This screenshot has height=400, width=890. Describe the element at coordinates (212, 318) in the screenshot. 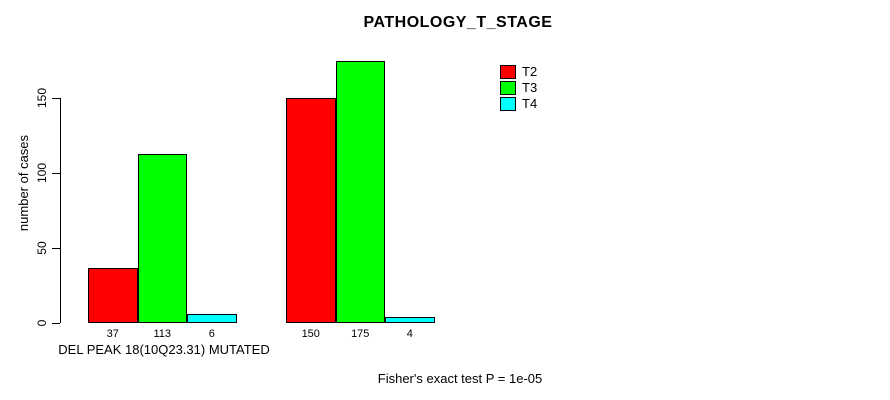

I see `bar-t4-group1` at that location.